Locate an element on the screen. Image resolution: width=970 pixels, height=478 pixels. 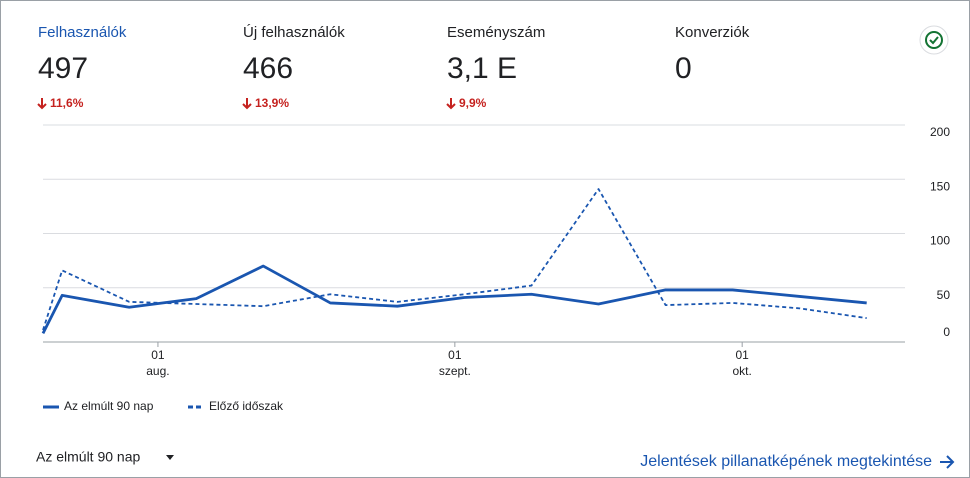
status-icon is located at coordinates (934, 40).